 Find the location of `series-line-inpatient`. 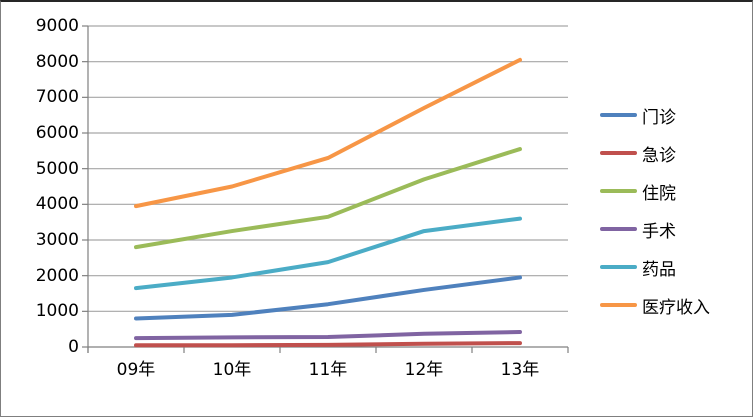

series-line-inpatient is located at coordinates (328, 198).